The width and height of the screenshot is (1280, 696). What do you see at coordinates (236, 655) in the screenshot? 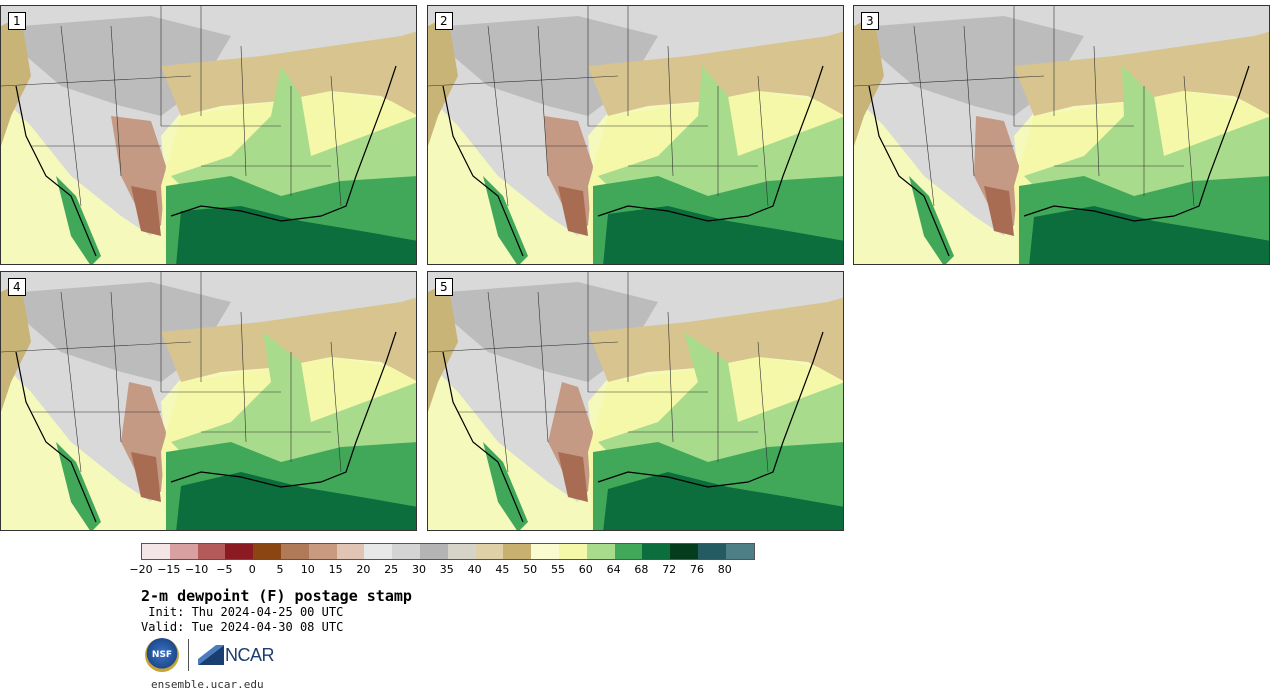
I see `ncar-logo: NCAR` at bounding box center [236, 655].